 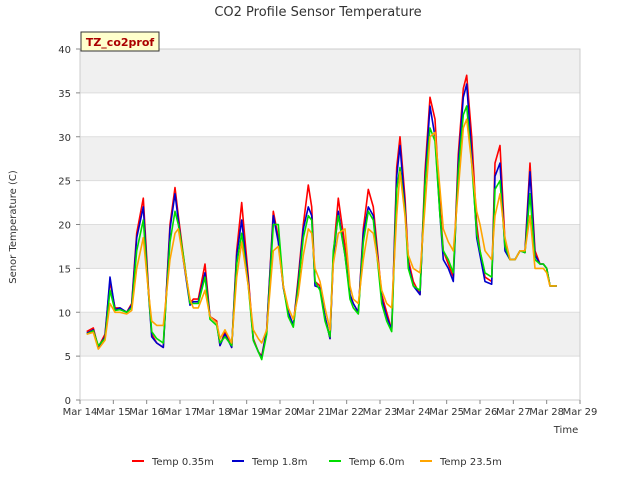 What do you see at coordinates (64, 138) in the screenshot?
I see `y-tick-label: 30` at bounding box center [64, 138].